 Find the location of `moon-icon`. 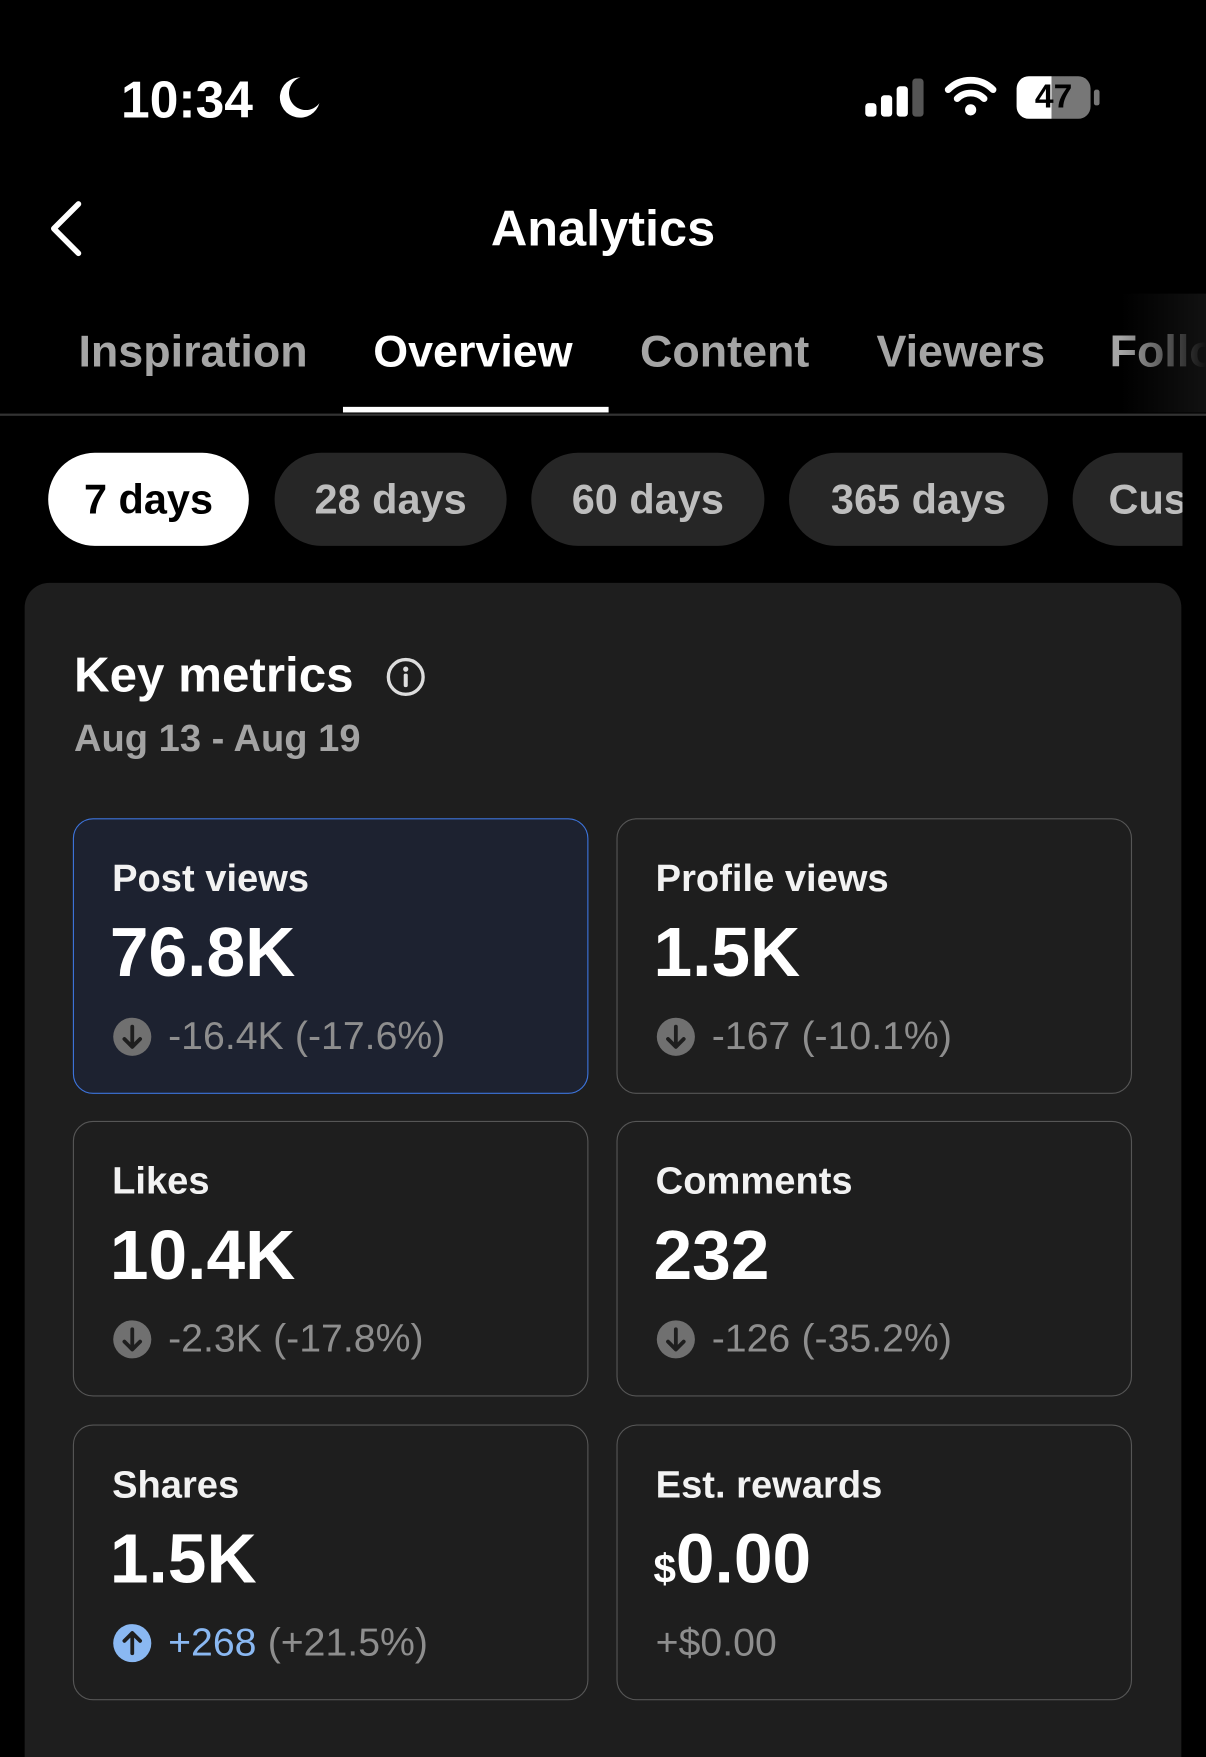

moon-icon is located at coordinates (299, 97).